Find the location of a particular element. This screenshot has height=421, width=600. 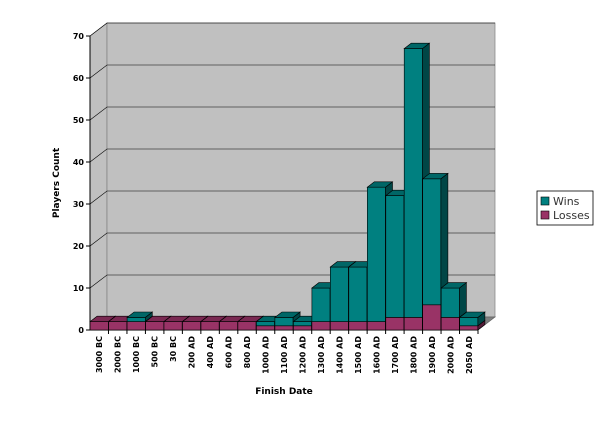

x-tick-label: 1800 AD is located at coordinates (413, 355).